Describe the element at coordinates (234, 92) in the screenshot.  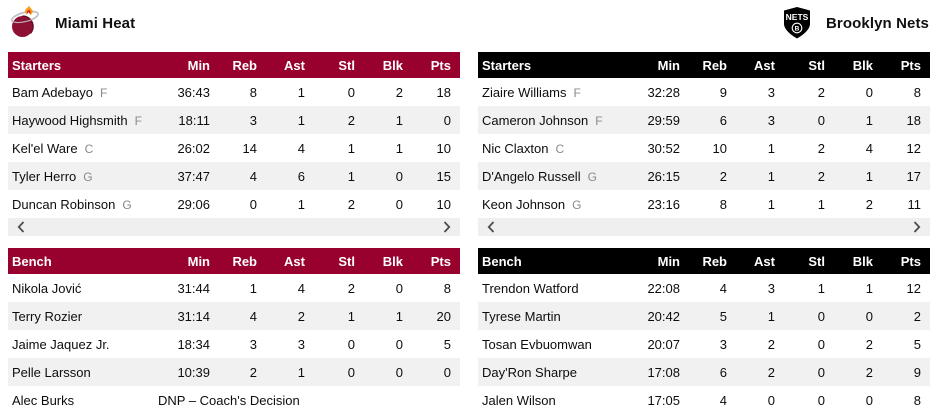
I see `player-row: Bam Adebayo F 36:43 8 1 0 2 18` at that location.